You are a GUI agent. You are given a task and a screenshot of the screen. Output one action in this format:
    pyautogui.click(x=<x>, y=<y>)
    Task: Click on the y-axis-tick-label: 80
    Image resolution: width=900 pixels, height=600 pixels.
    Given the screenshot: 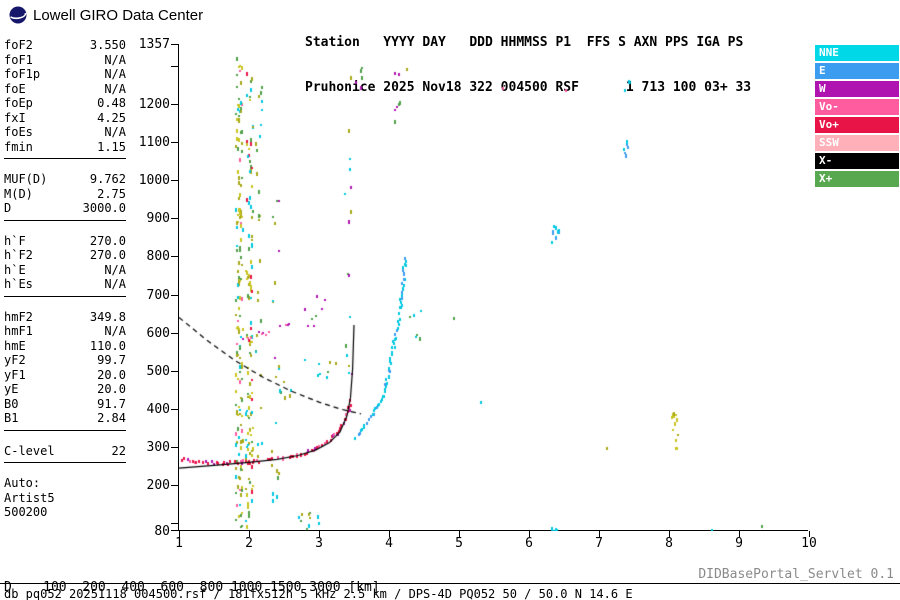 What is the action you would take?
    pyautogui.click(x=162, y=531)
    